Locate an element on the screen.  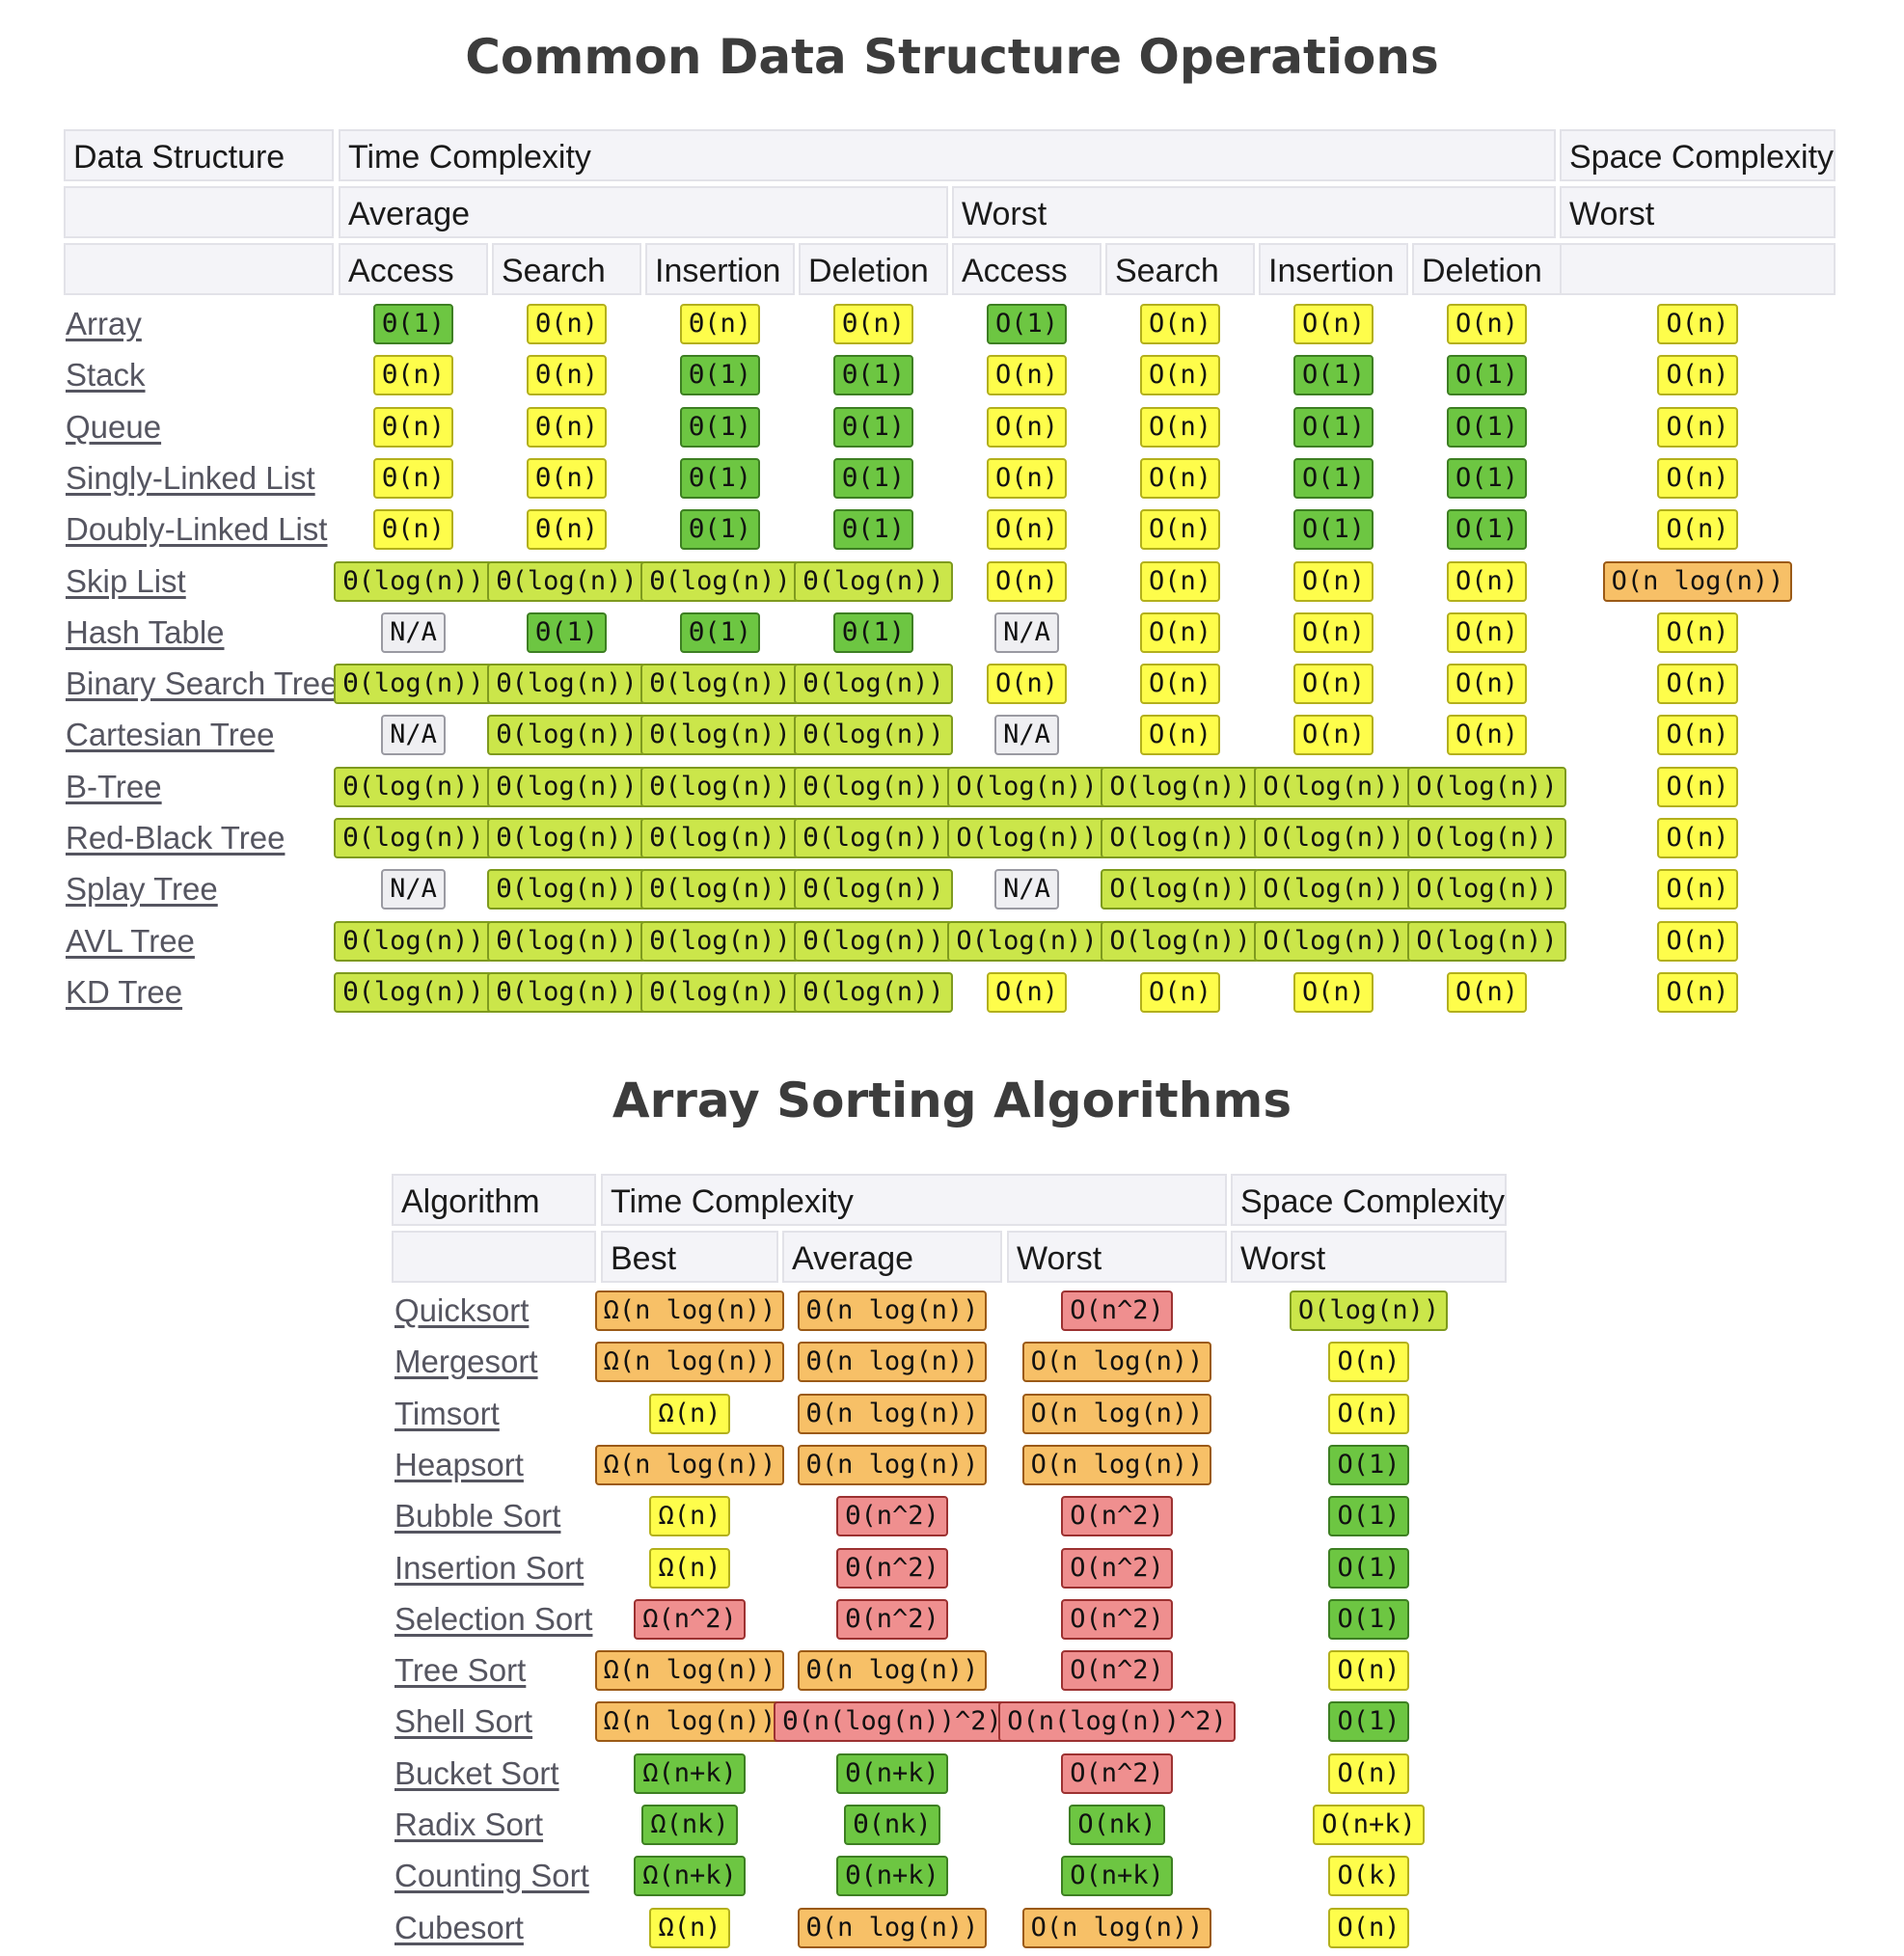
binary-search-tree-link: Binary Search Tree is located at coordinates (202, 684).